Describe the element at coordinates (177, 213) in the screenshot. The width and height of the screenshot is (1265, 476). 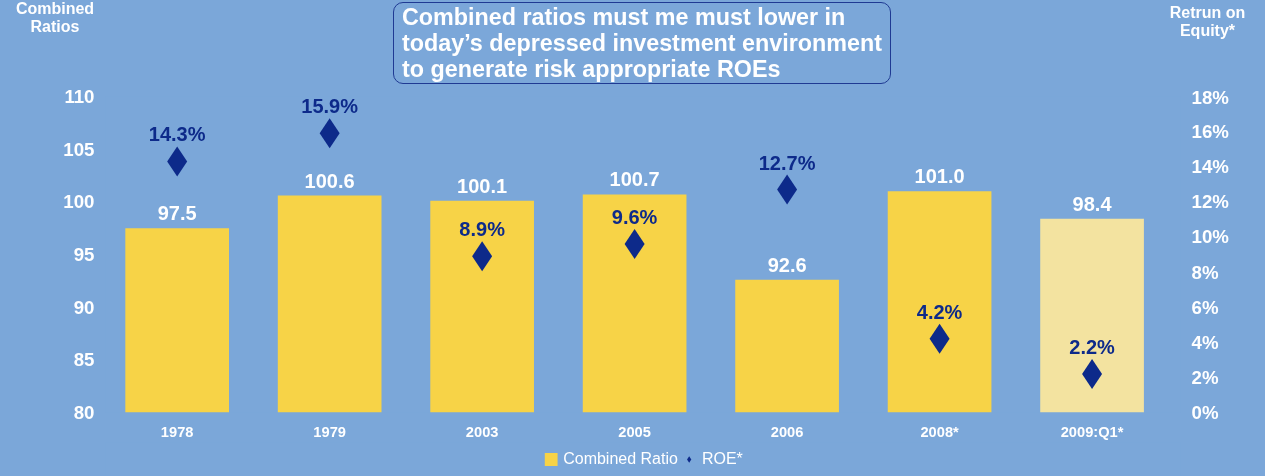
I see `data-label: 97.5` at that location.